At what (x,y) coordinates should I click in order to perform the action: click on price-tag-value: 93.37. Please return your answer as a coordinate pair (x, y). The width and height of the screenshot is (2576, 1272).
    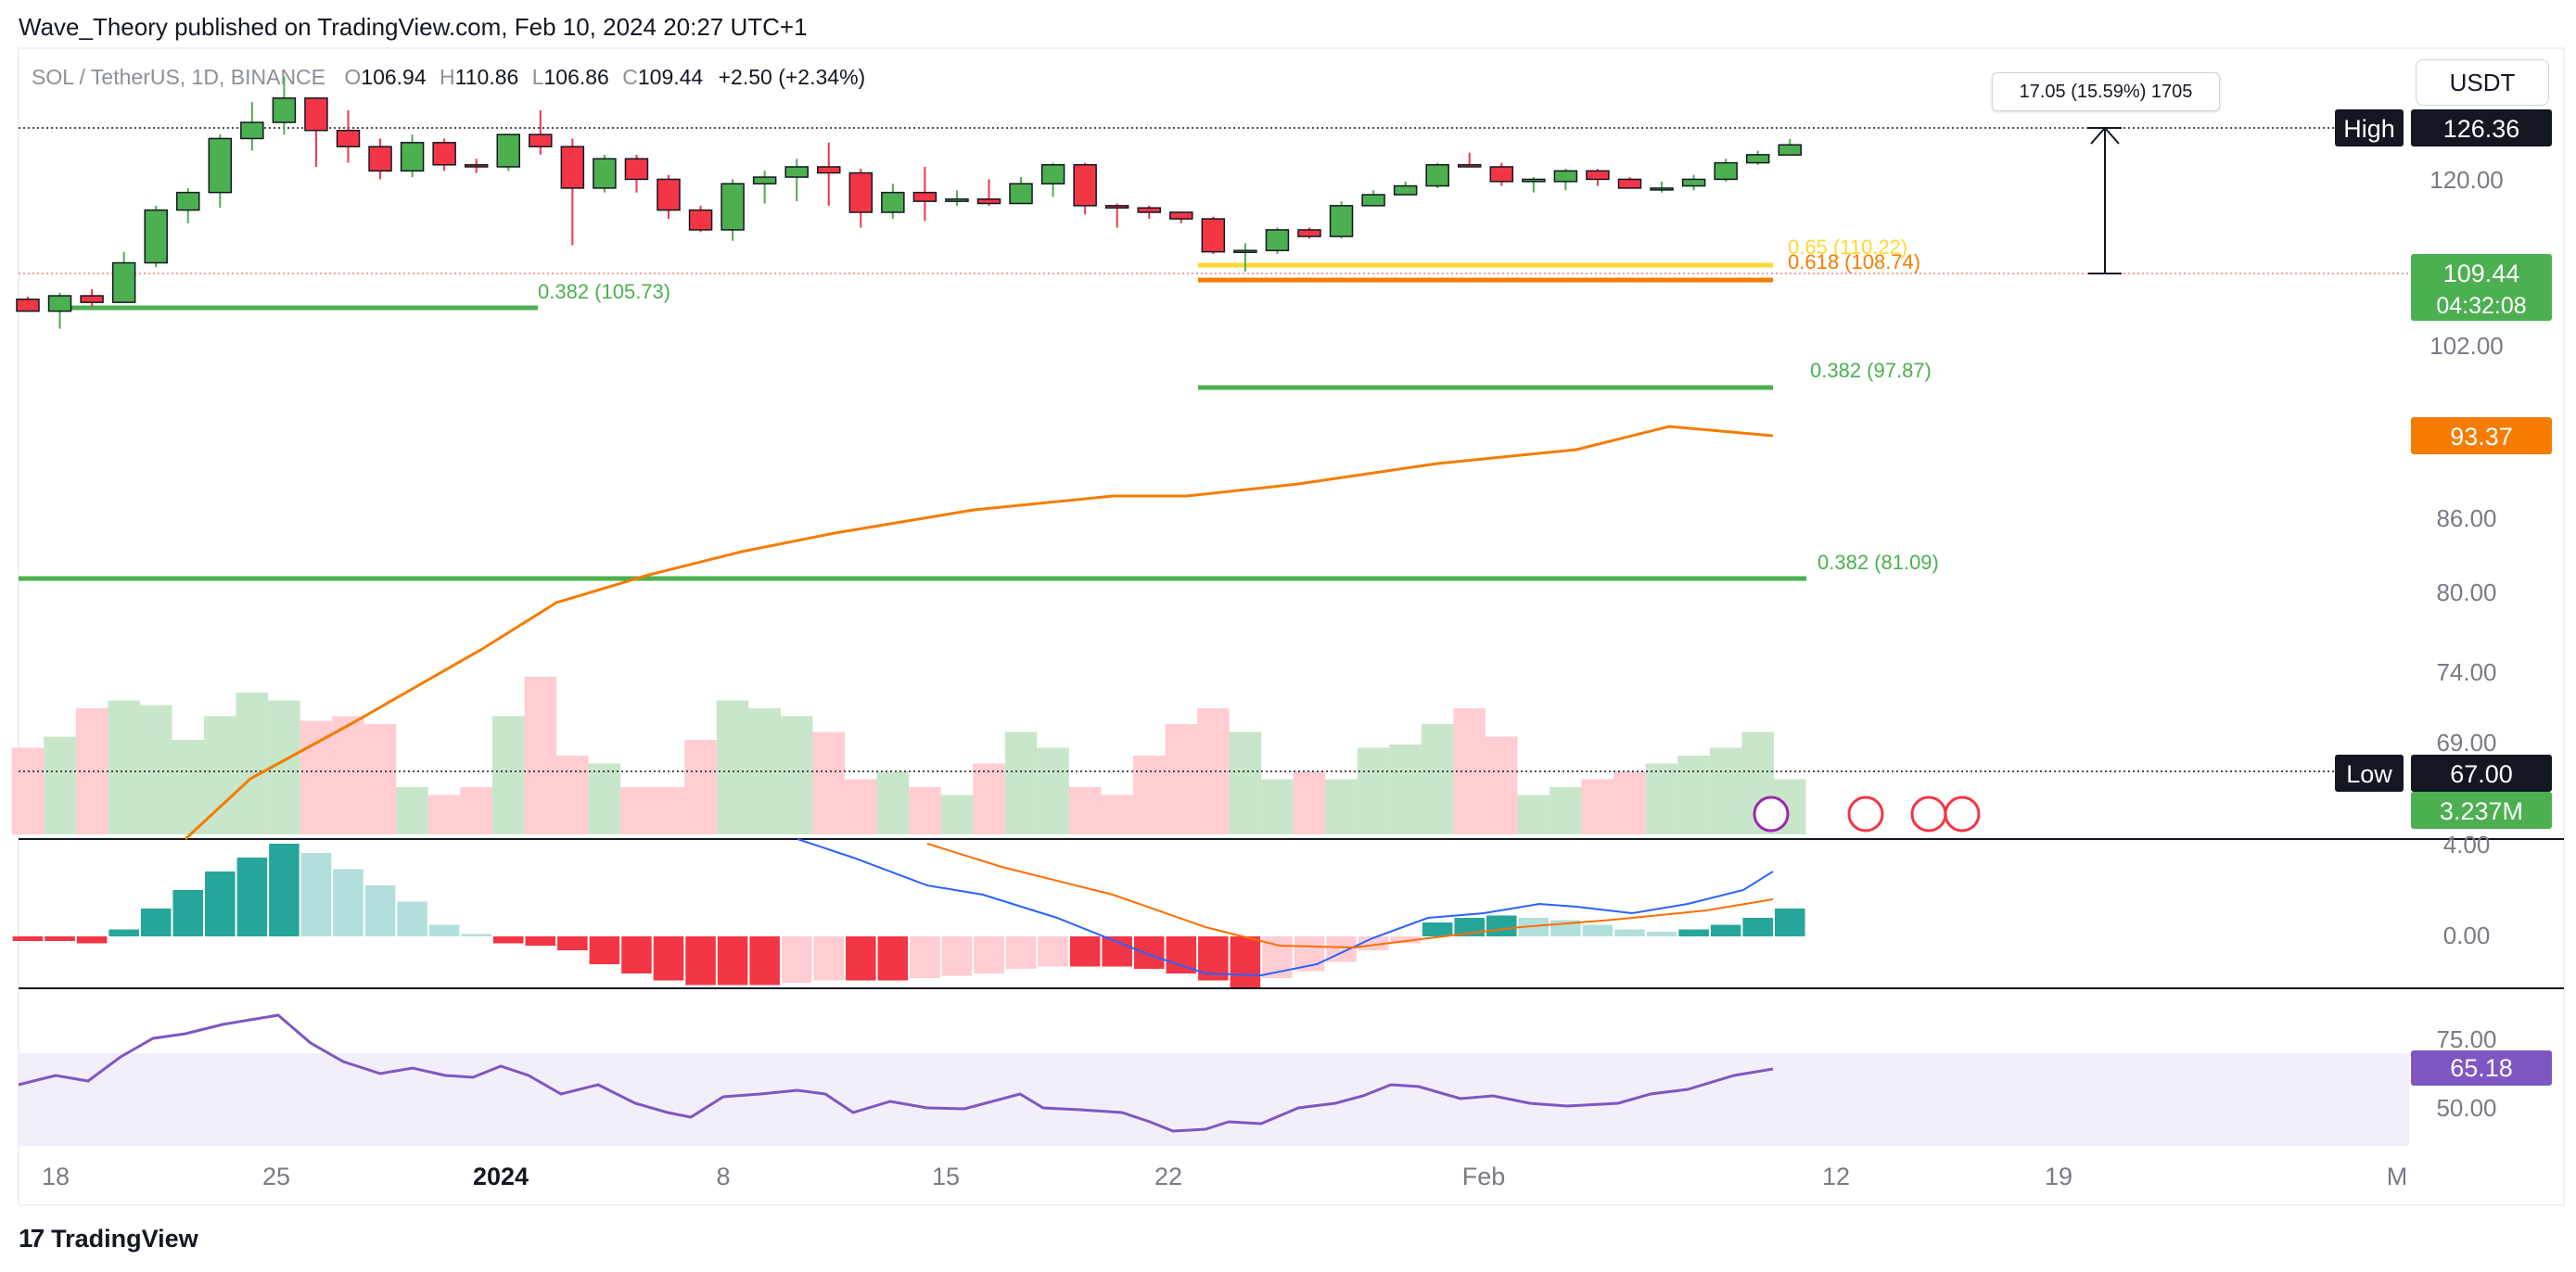
    Looking at the image, I should click on (2481, 437).